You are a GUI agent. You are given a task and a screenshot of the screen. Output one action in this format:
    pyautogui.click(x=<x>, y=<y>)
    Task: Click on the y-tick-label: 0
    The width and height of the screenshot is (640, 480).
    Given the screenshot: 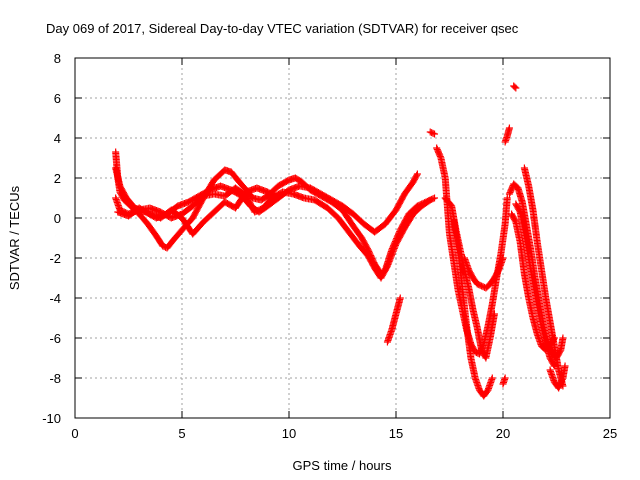 What is the action you would take?
    pyautogui.click(x=57, y=218)
    